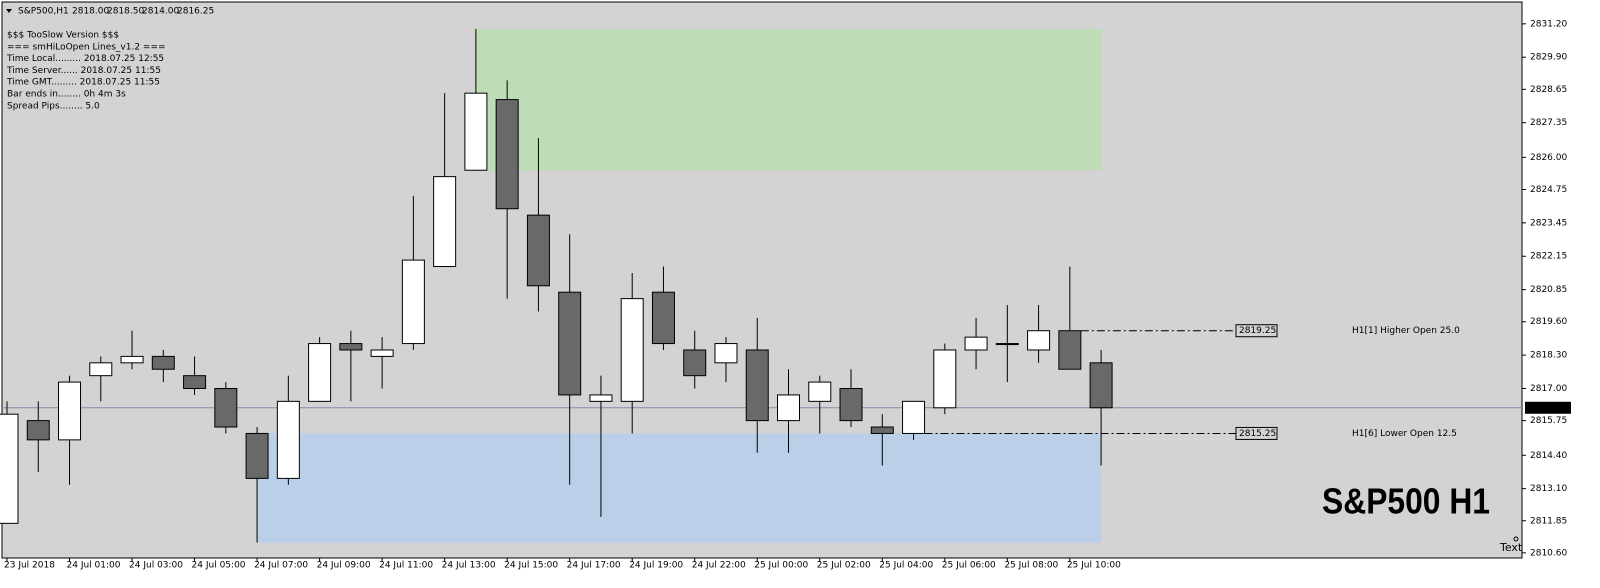  What do you see at coordinates (781, 566) in the screenshot?
I see `x-tick-label: 25 Jul 00:00` at bounding box center [781, 566].